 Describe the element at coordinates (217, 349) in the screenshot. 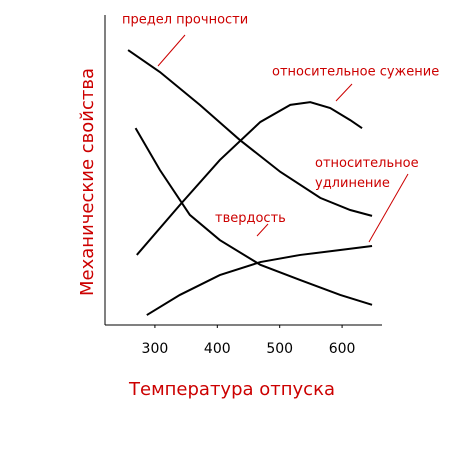

I see `x-tick-label: 400` at that location.